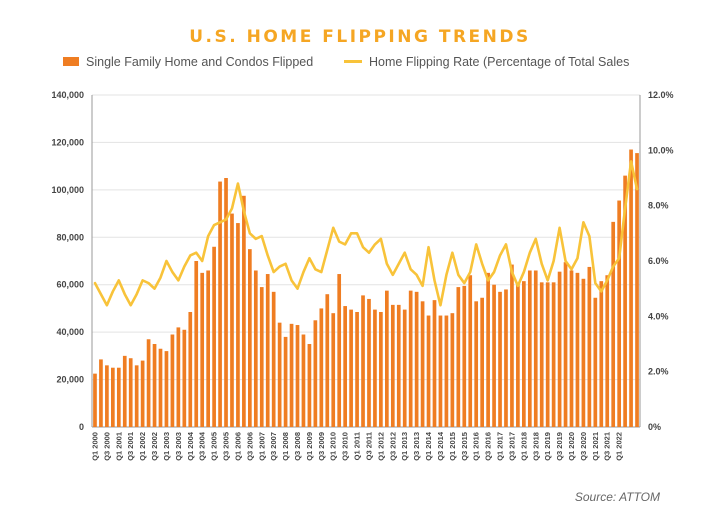  What do you see at coordinates (81, 427) in the screenshot?
I see `y-left-tick-label: 0` at bounding box center [81, 427].